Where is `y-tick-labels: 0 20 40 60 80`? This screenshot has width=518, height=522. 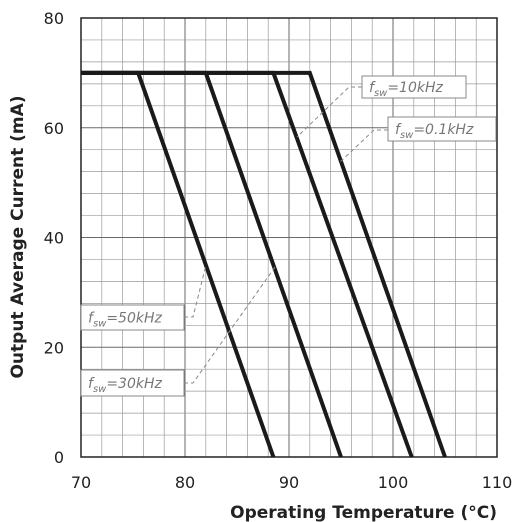 y-tick-labels: 0 20 40 60 80 is located at coordinates (54, 238).